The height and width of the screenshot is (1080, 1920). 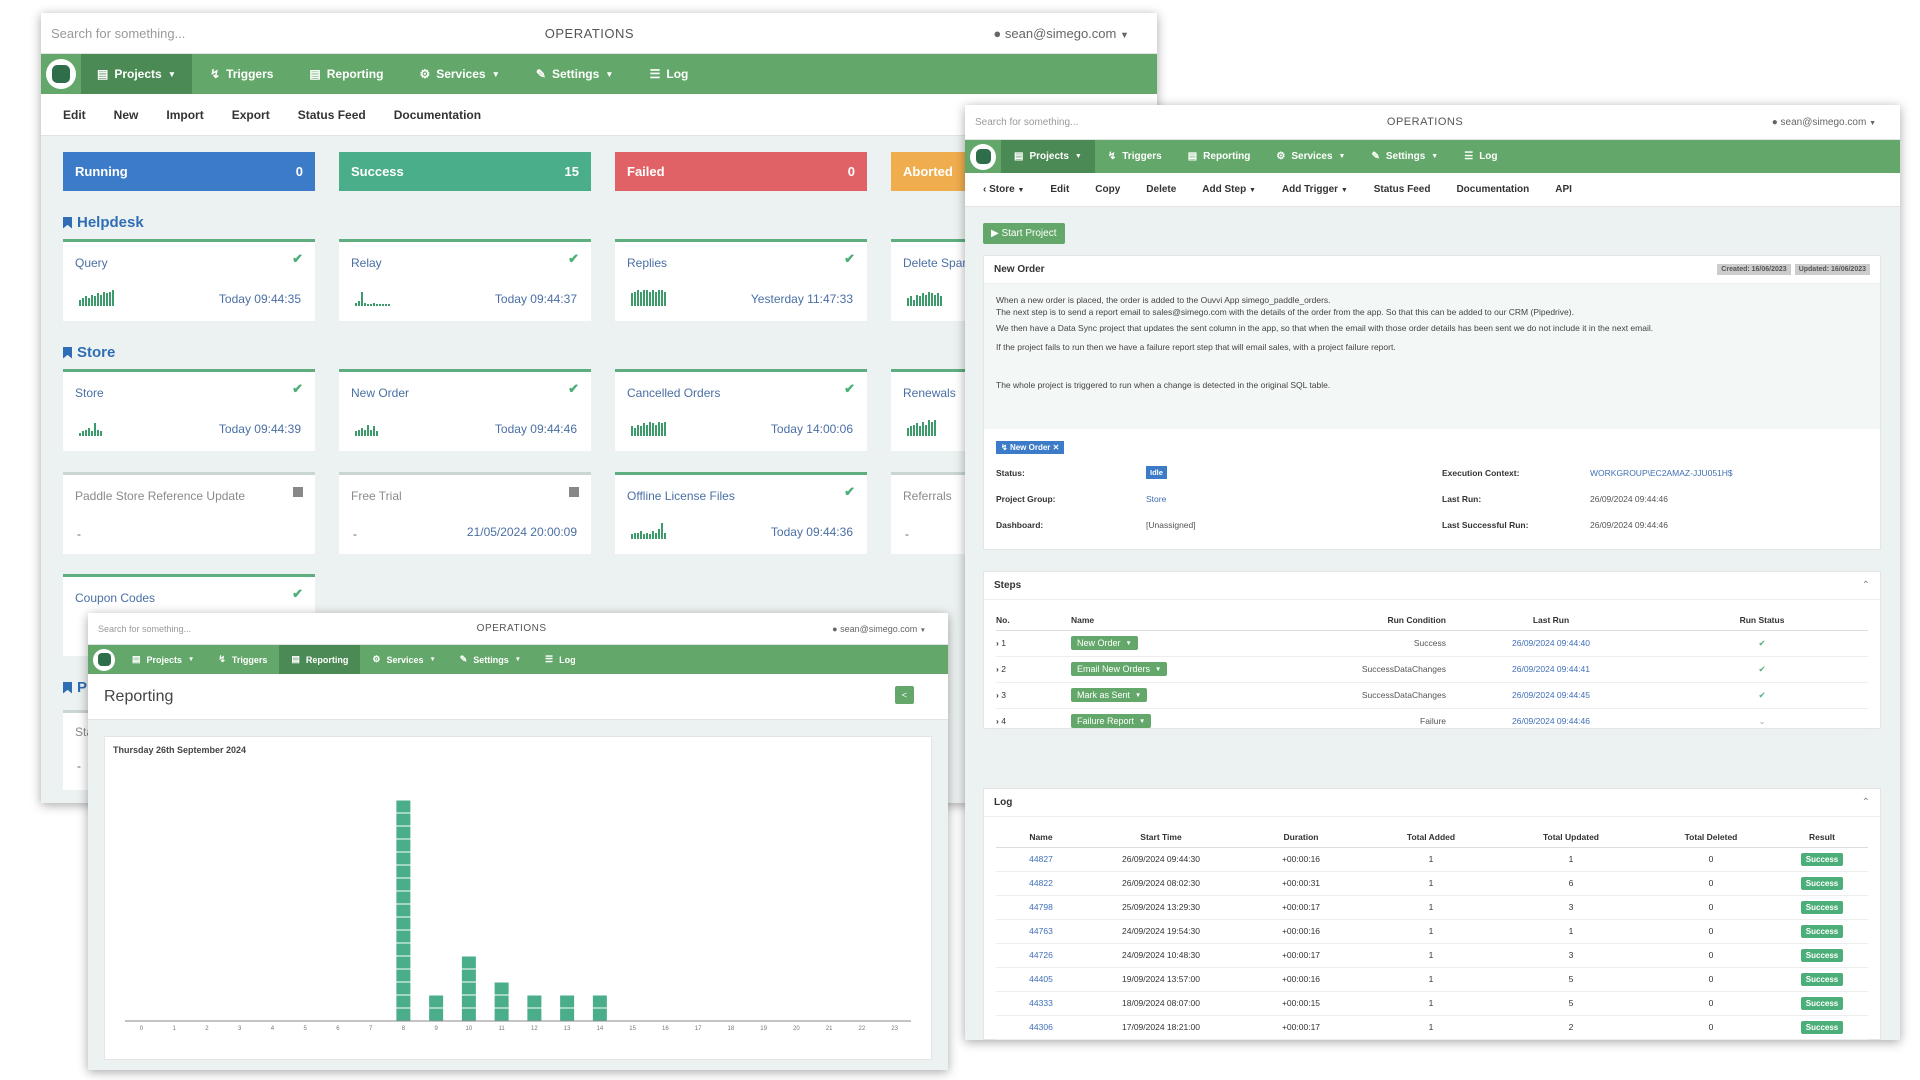 I want to click on log-id-link: 44333, so click(x=1041, y=1003).